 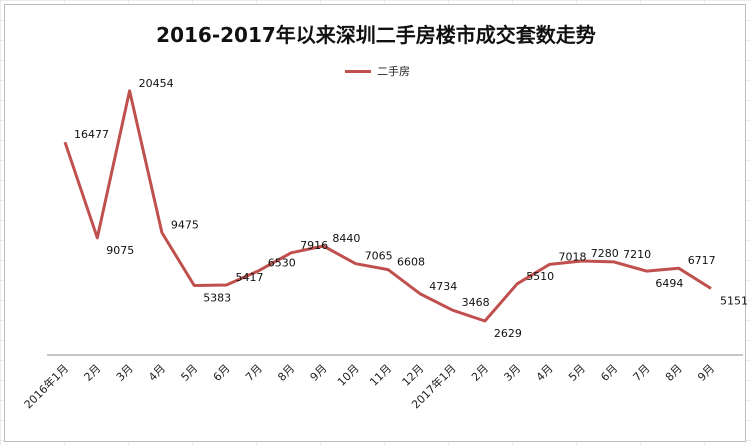 What do you see at coordinates (411, 262) in the screenshot?
I see `data-label: 6608` at bounding box center [411, 262].